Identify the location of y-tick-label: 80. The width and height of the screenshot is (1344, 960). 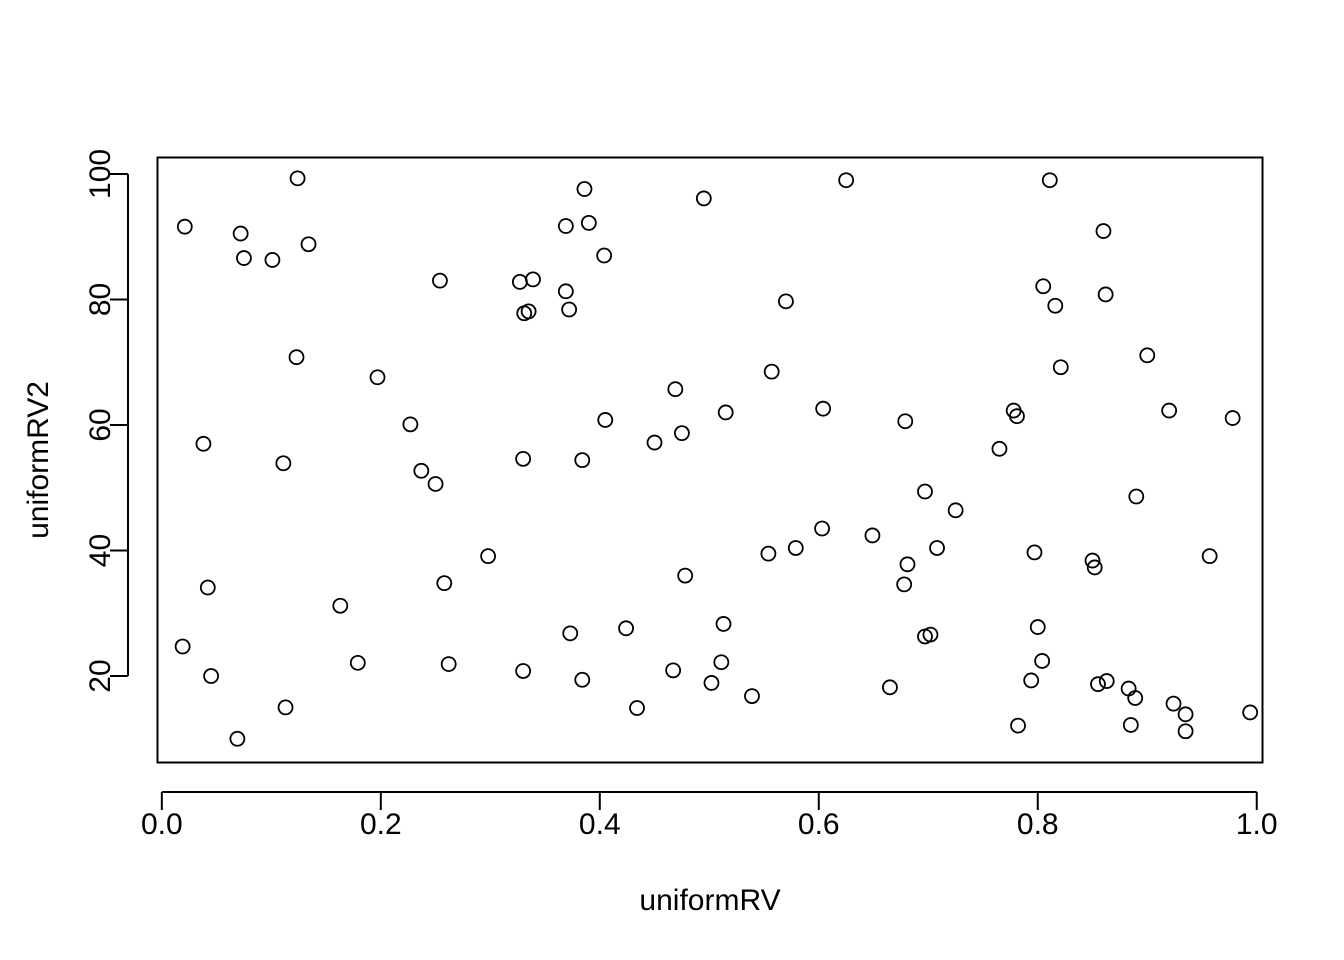
(100, 299).